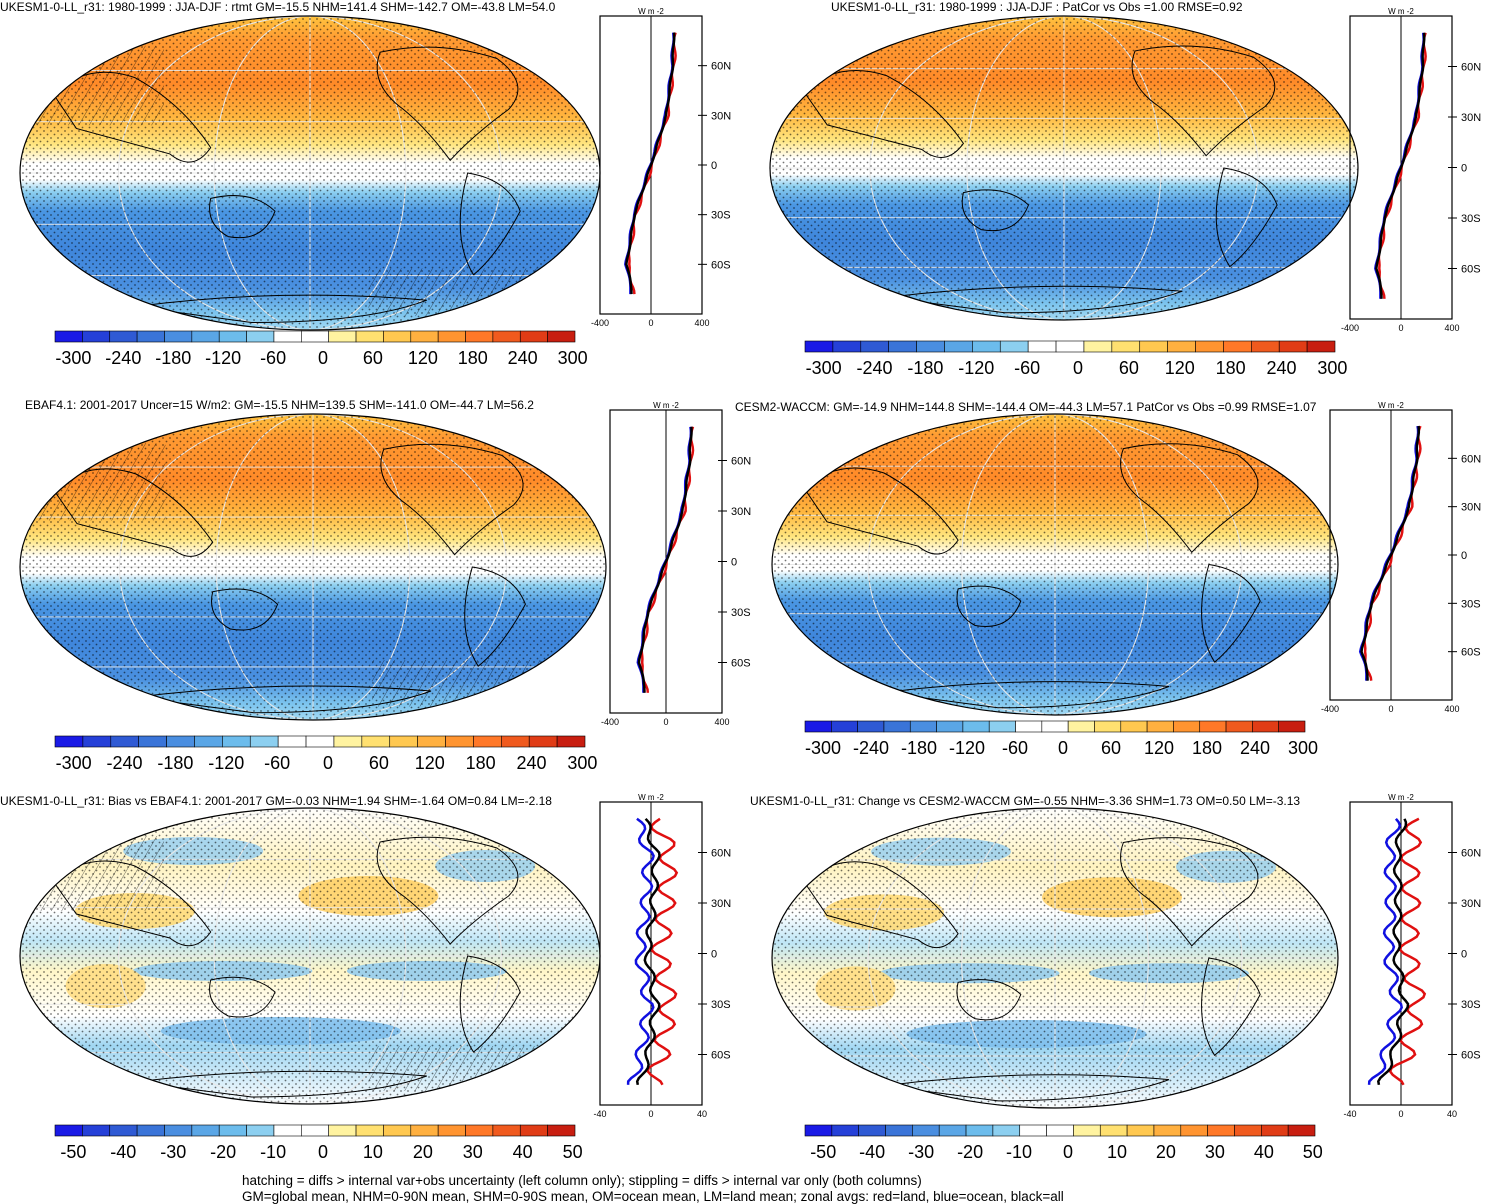  What do you see at coordinates (921, 1152) in the screenshot?
I see `colorbar-label: -30` at bounding box center [921, 1152].